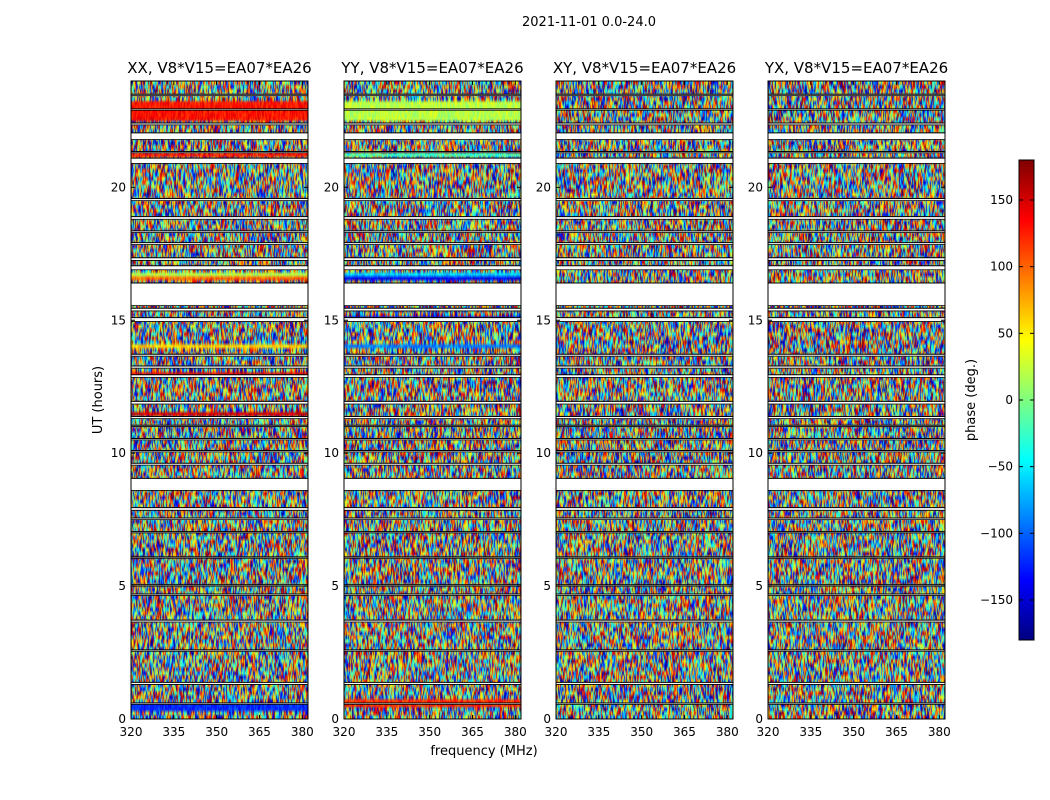 The width and height of the screenshot is (1050, 800). I want to click on colorbar-tick-label: −150, so click(996, 600).